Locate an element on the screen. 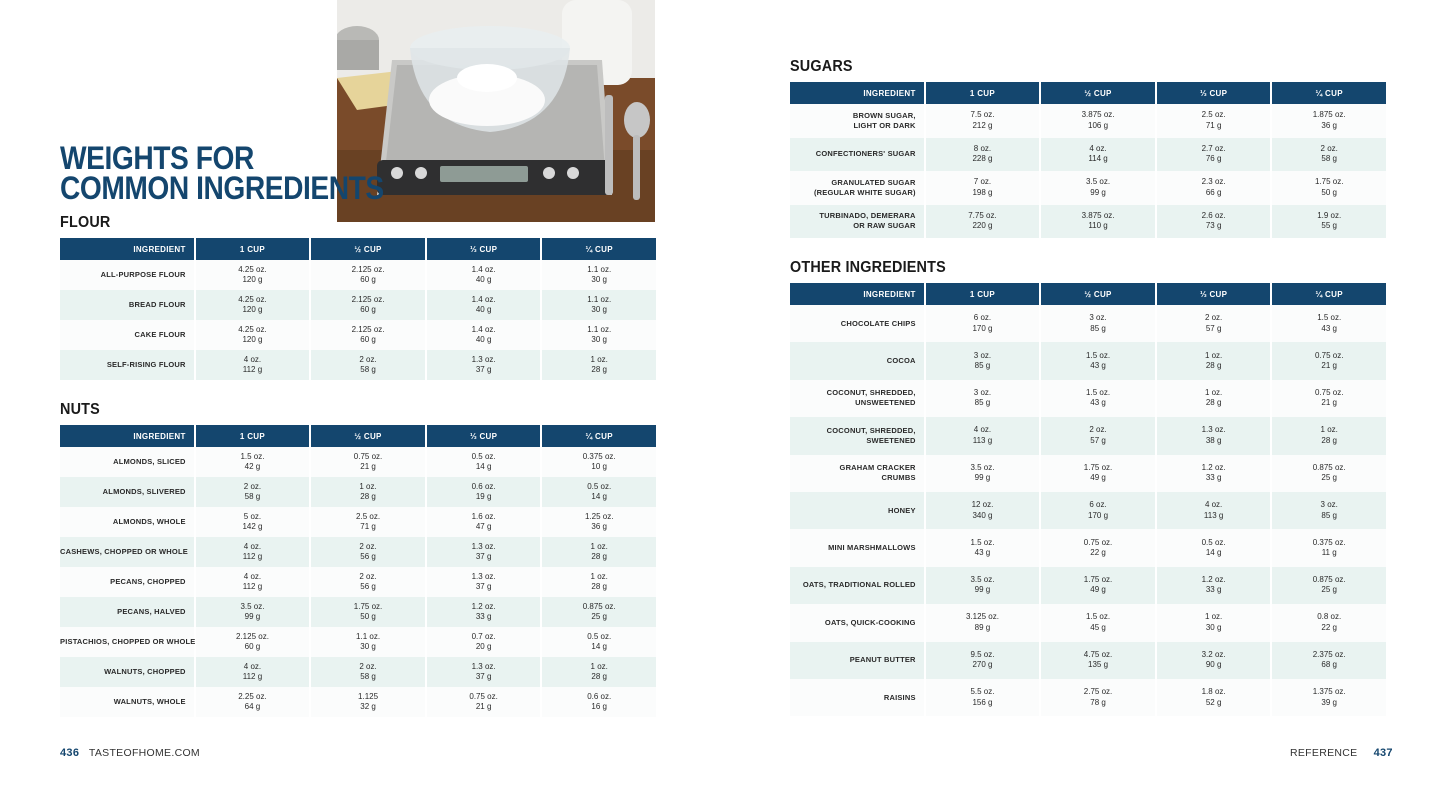 The image size is (1445, 800). grams-value: 228 g is located at coordinates (982, 159).